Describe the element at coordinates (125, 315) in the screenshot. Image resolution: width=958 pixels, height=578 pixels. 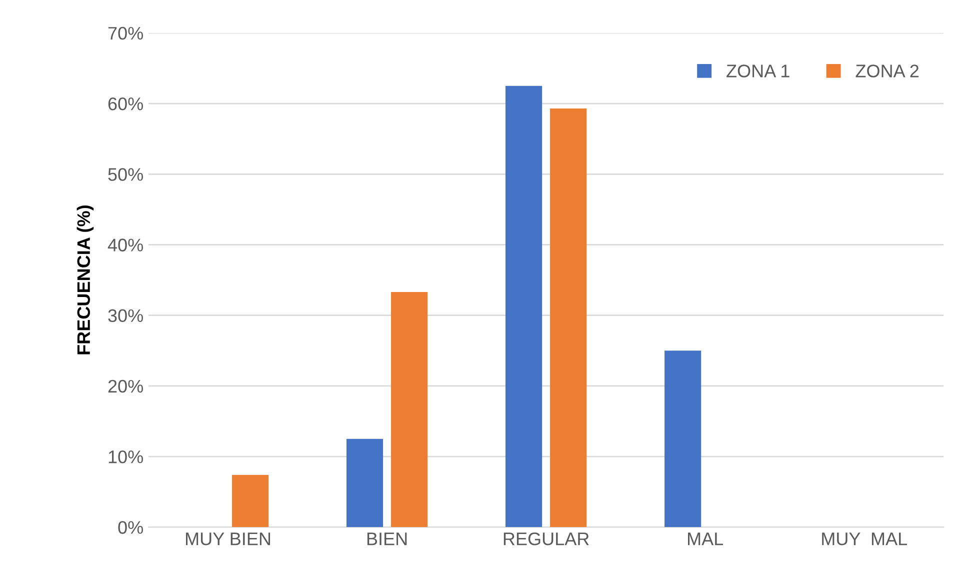
I see `y-tick-label: 30%` at that location.